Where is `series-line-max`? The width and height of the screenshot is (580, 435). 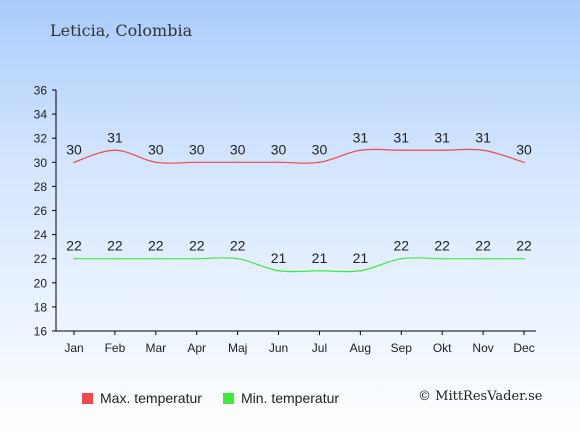 series-line-max is located at coordinates (299, 156).